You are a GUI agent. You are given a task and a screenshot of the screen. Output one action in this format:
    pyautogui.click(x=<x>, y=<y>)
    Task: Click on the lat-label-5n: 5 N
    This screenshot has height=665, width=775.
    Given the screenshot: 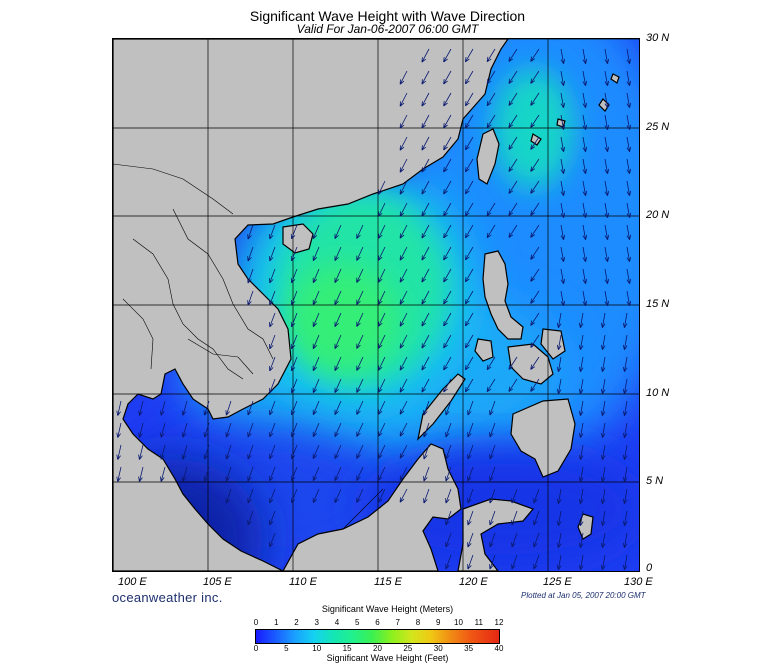 What is the action you would take?
    pyautogui.click(x=655, y=481)
    